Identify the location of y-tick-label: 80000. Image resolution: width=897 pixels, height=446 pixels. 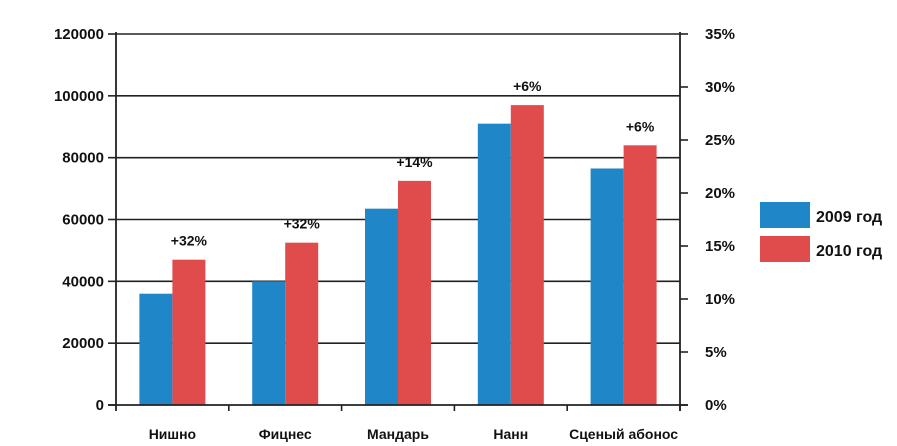
(83, 158).